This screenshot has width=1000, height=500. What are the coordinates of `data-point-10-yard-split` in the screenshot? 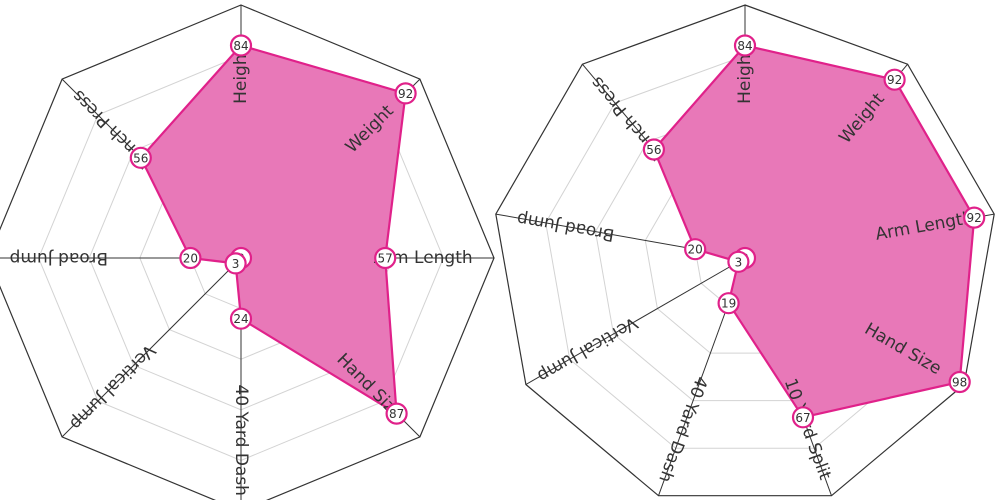 It's located at (803, 417).